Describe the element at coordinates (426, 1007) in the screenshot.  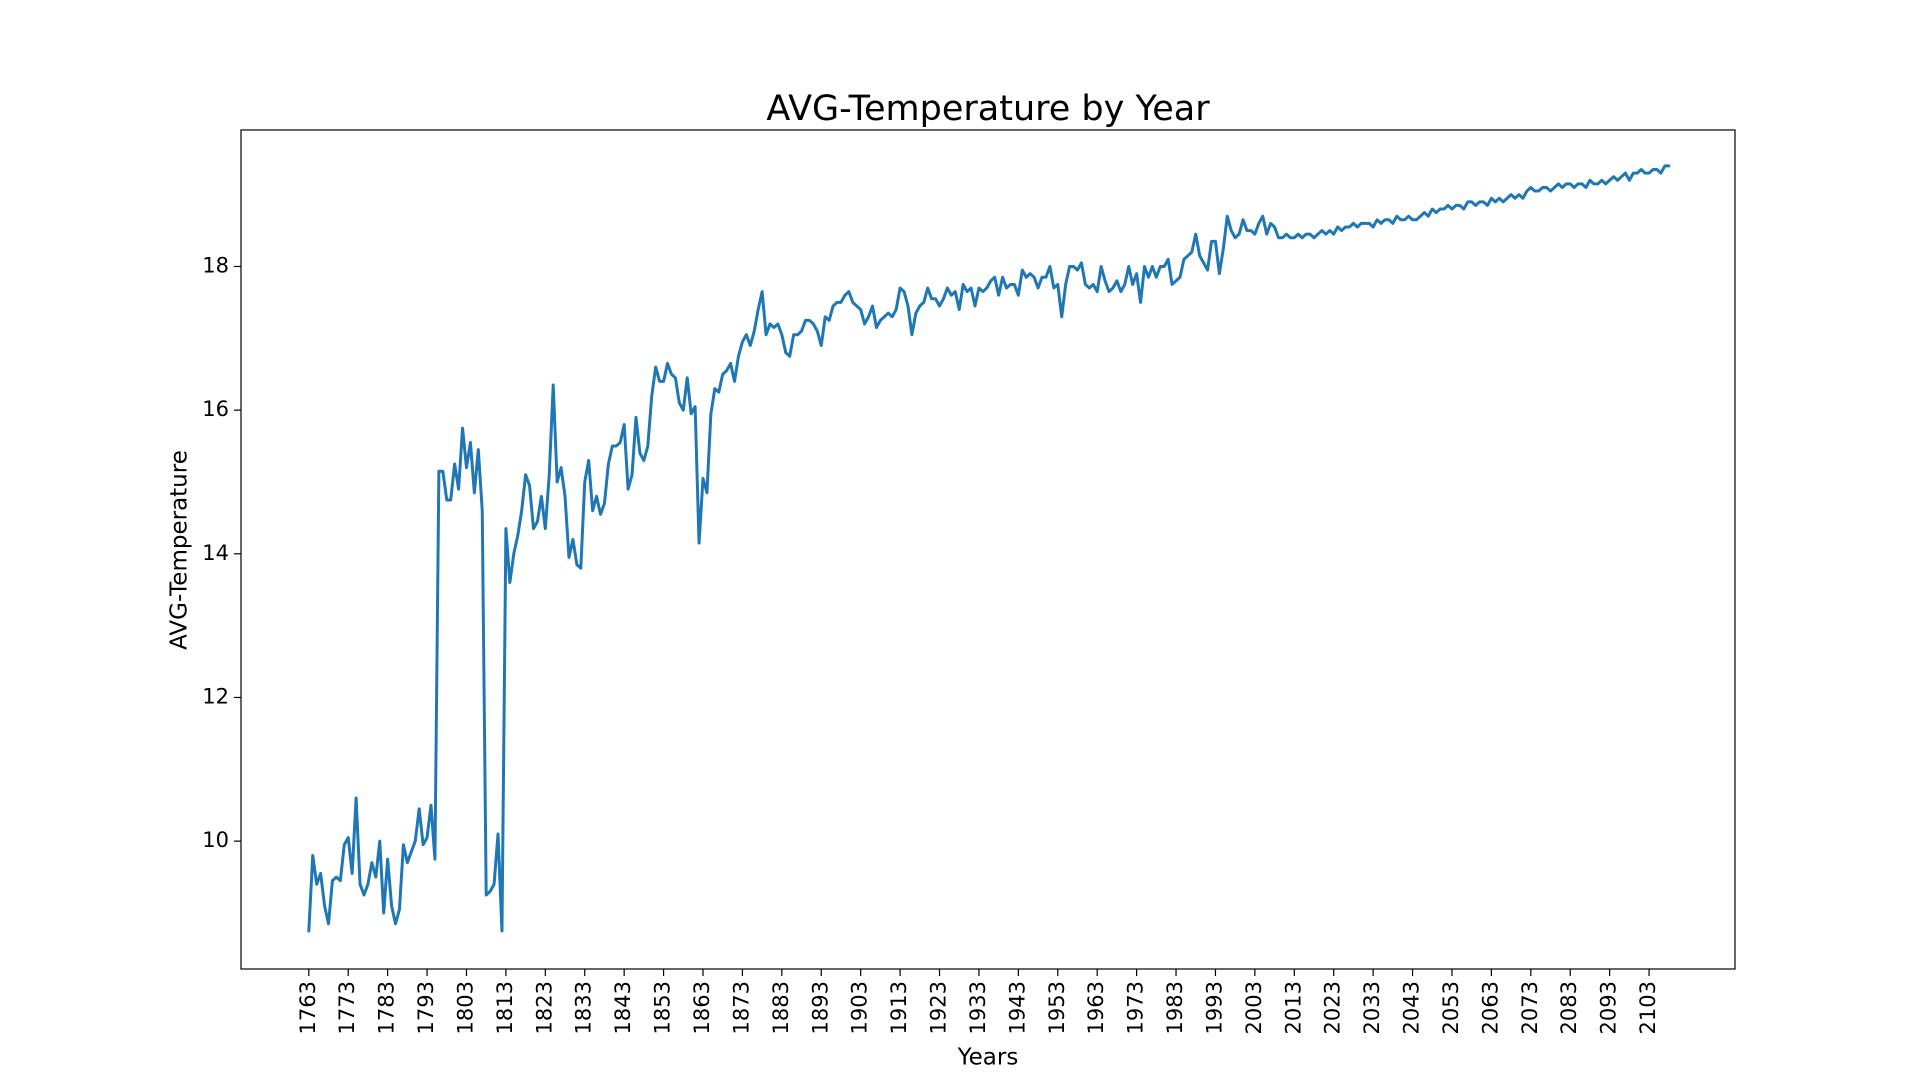
I see `x-tick-label: 1793` at that location.